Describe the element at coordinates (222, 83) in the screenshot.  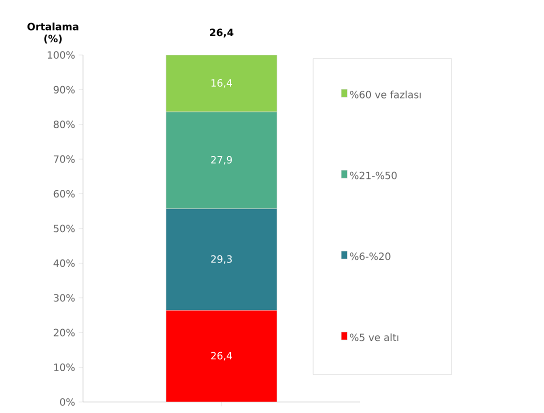
I see `data-label: 16,4` at that location.